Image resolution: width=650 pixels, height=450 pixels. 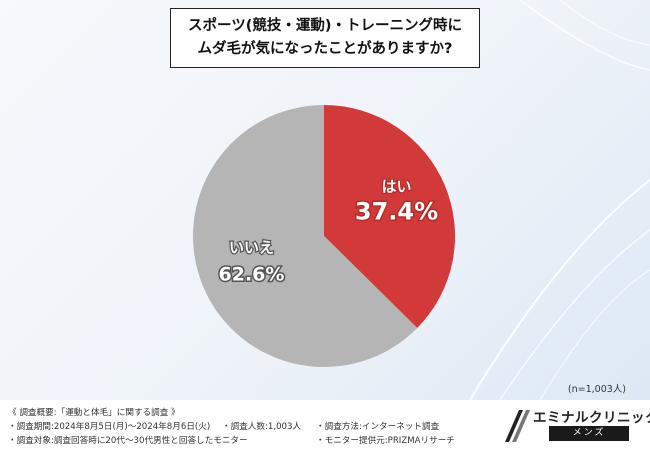 I want to click on survey-provider: ・モニター提供元:PRIZMAリサーチ, so click(x=385, y=441).